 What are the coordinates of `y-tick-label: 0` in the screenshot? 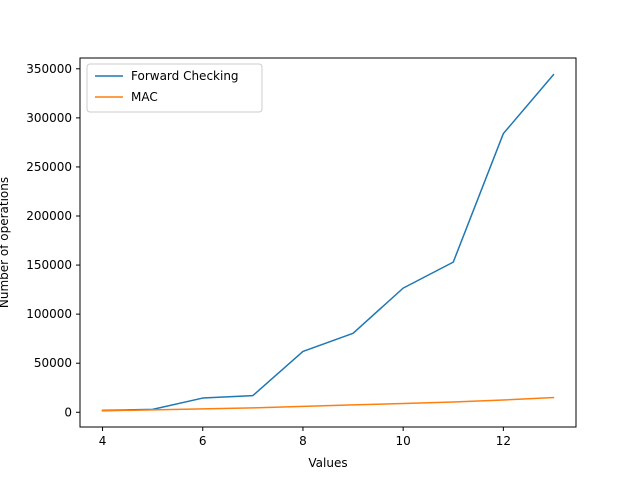 It's located at (68, 412).